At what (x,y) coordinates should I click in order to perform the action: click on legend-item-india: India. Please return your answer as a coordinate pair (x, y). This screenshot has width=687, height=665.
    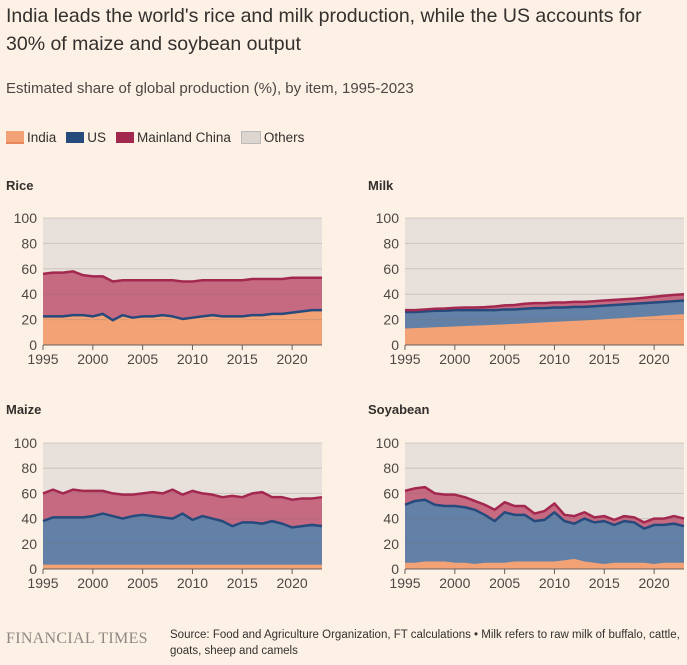
    Looking at the image, I should click on (31, 137).